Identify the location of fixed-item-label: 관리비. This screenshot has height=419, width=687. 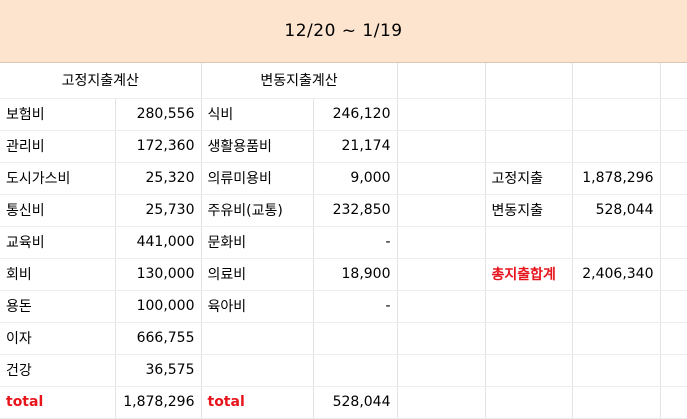
(58, 146).